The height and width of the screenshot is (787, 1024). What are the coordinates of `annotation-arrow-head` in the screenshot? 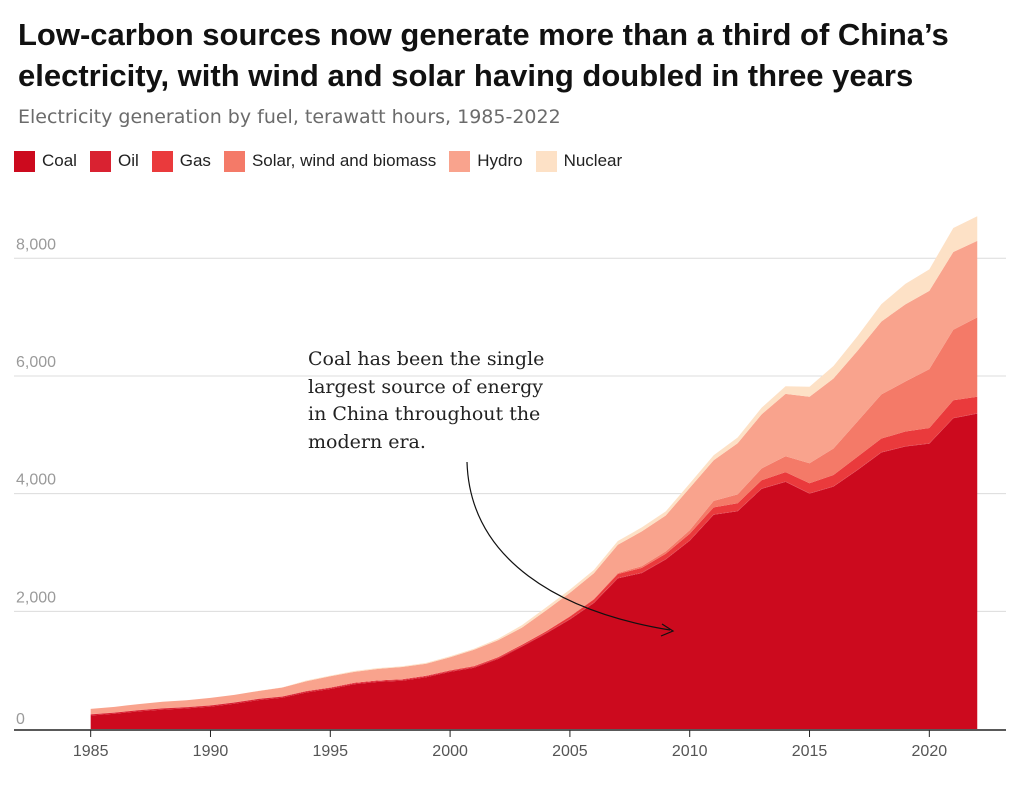 It's located at (667, 630).